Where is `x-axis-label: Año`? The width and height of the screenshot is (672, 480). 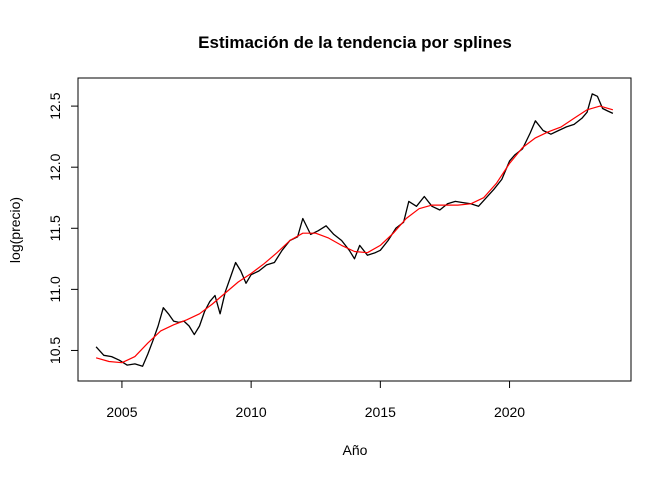
x-axis-label: Año is located at coordinates (355, 450).